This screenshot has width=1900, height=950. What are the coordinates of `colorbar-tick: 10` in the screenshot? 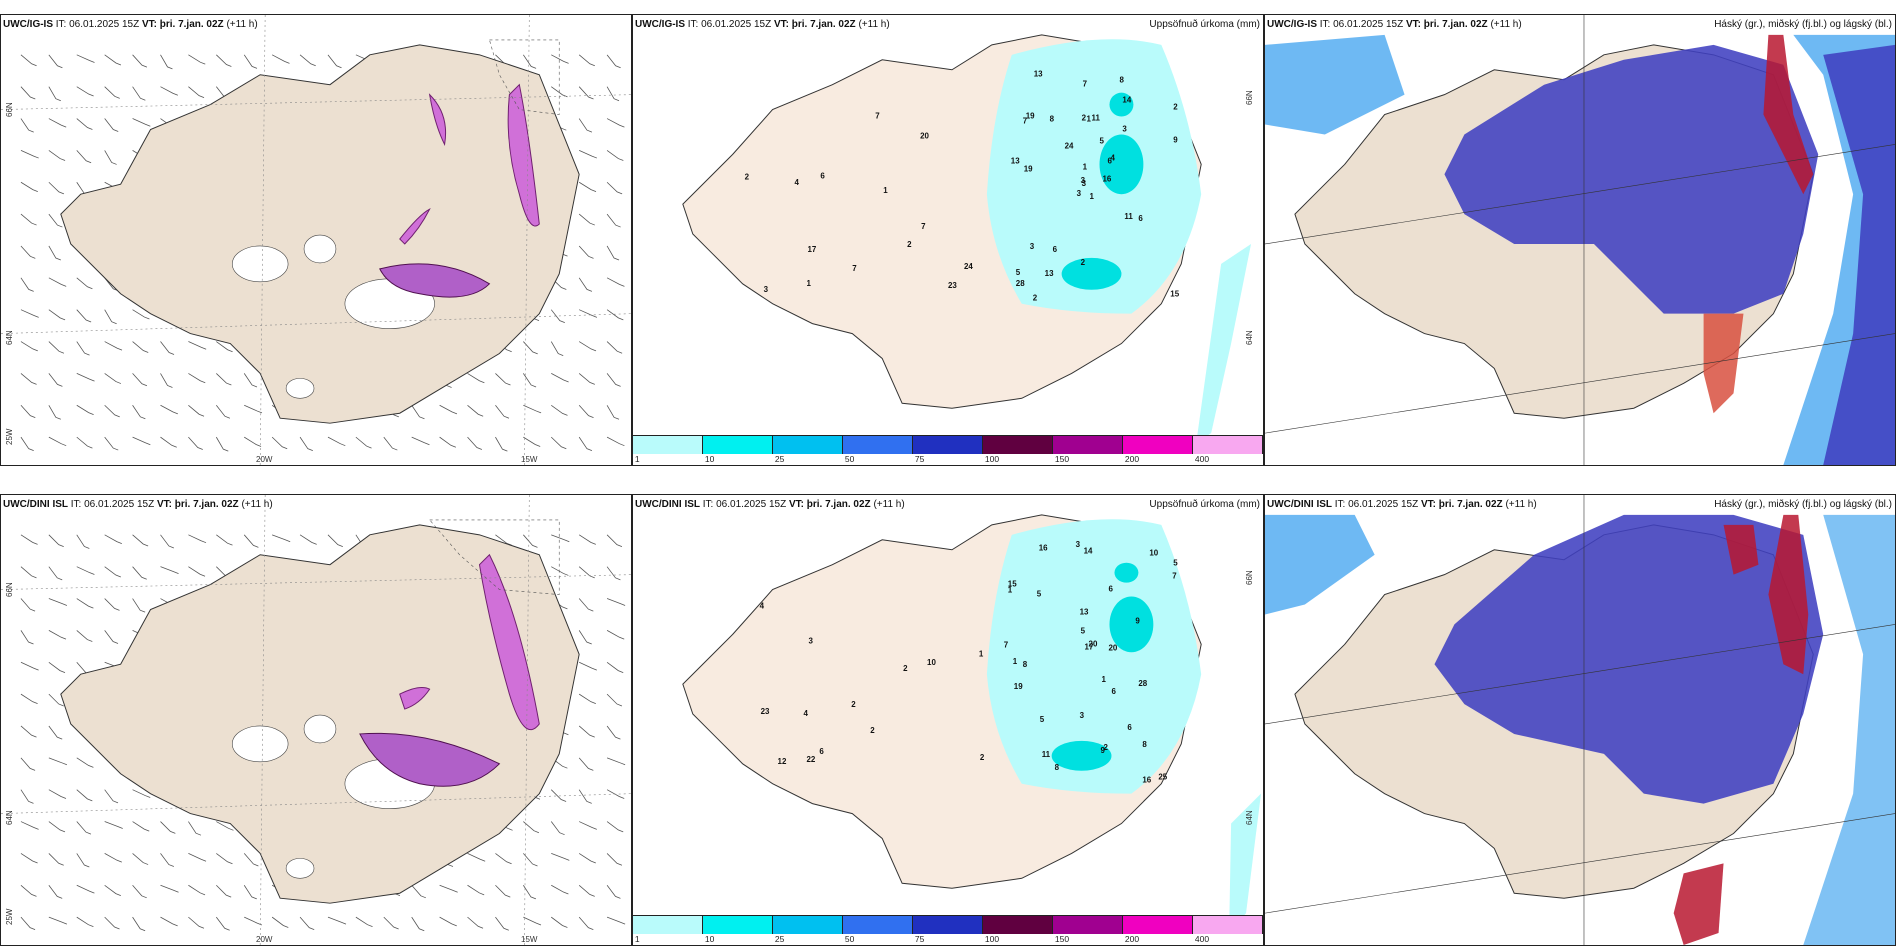 It's located at (709, 459).